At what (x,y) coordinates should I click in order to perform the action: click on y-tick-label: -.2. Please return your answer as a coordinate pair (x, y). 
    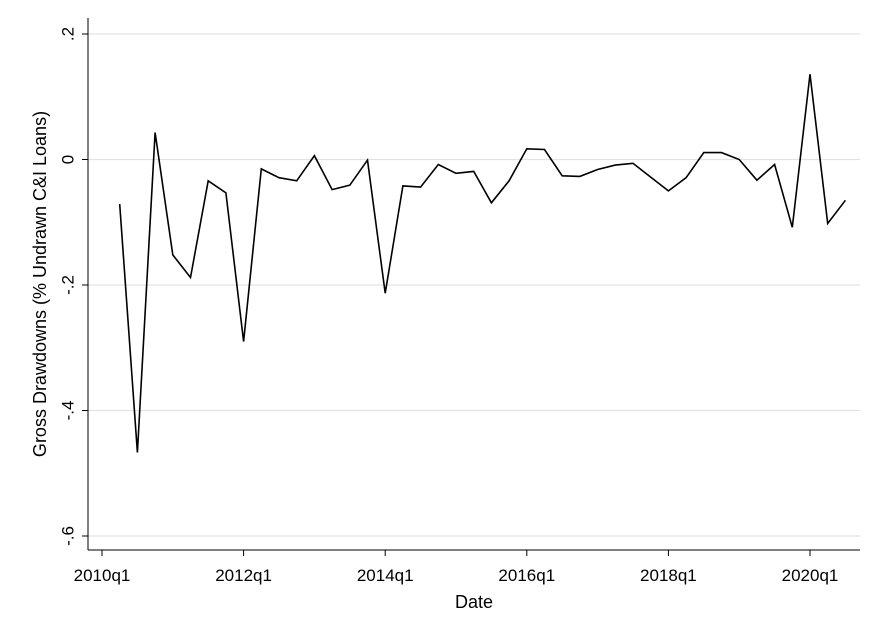
    Looking at the image, I should click on (68, 285).